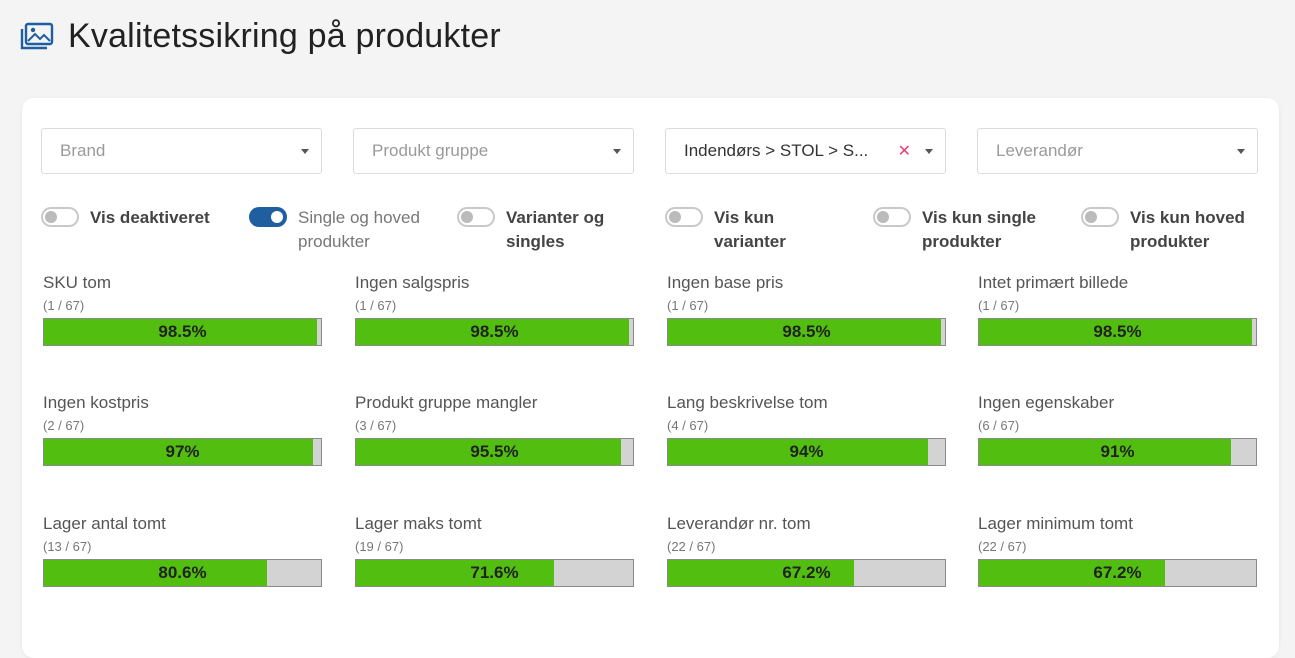 This screenshot has width=1295, height=658. Describe the element at coordinates (418, 523) in the screenshot. I see `metric-title: Lager maks tomt` at that location.